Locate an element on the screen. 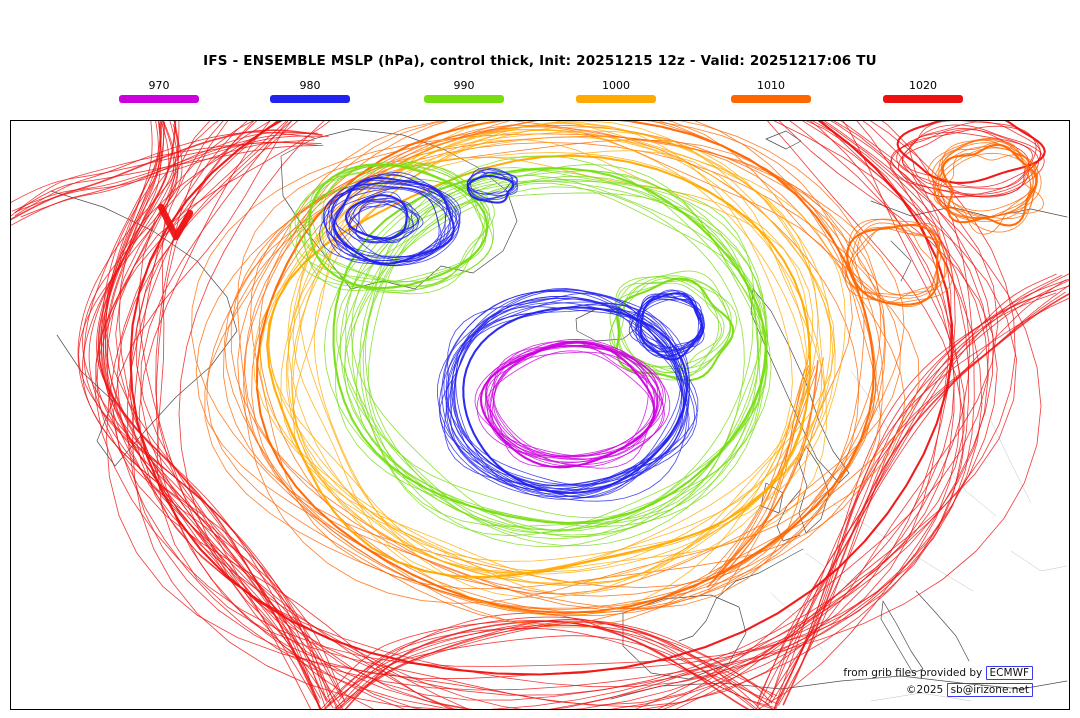  legend-item-1010: 1010 is located at coordinates (771, 91).